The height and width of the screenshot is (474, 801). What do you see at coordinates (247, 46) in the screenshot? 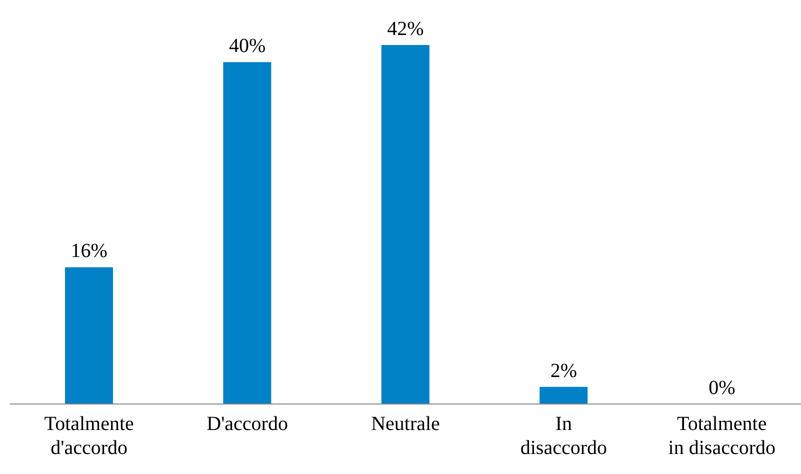
I see `data-label: 40%` at bounding box center [247, 46].